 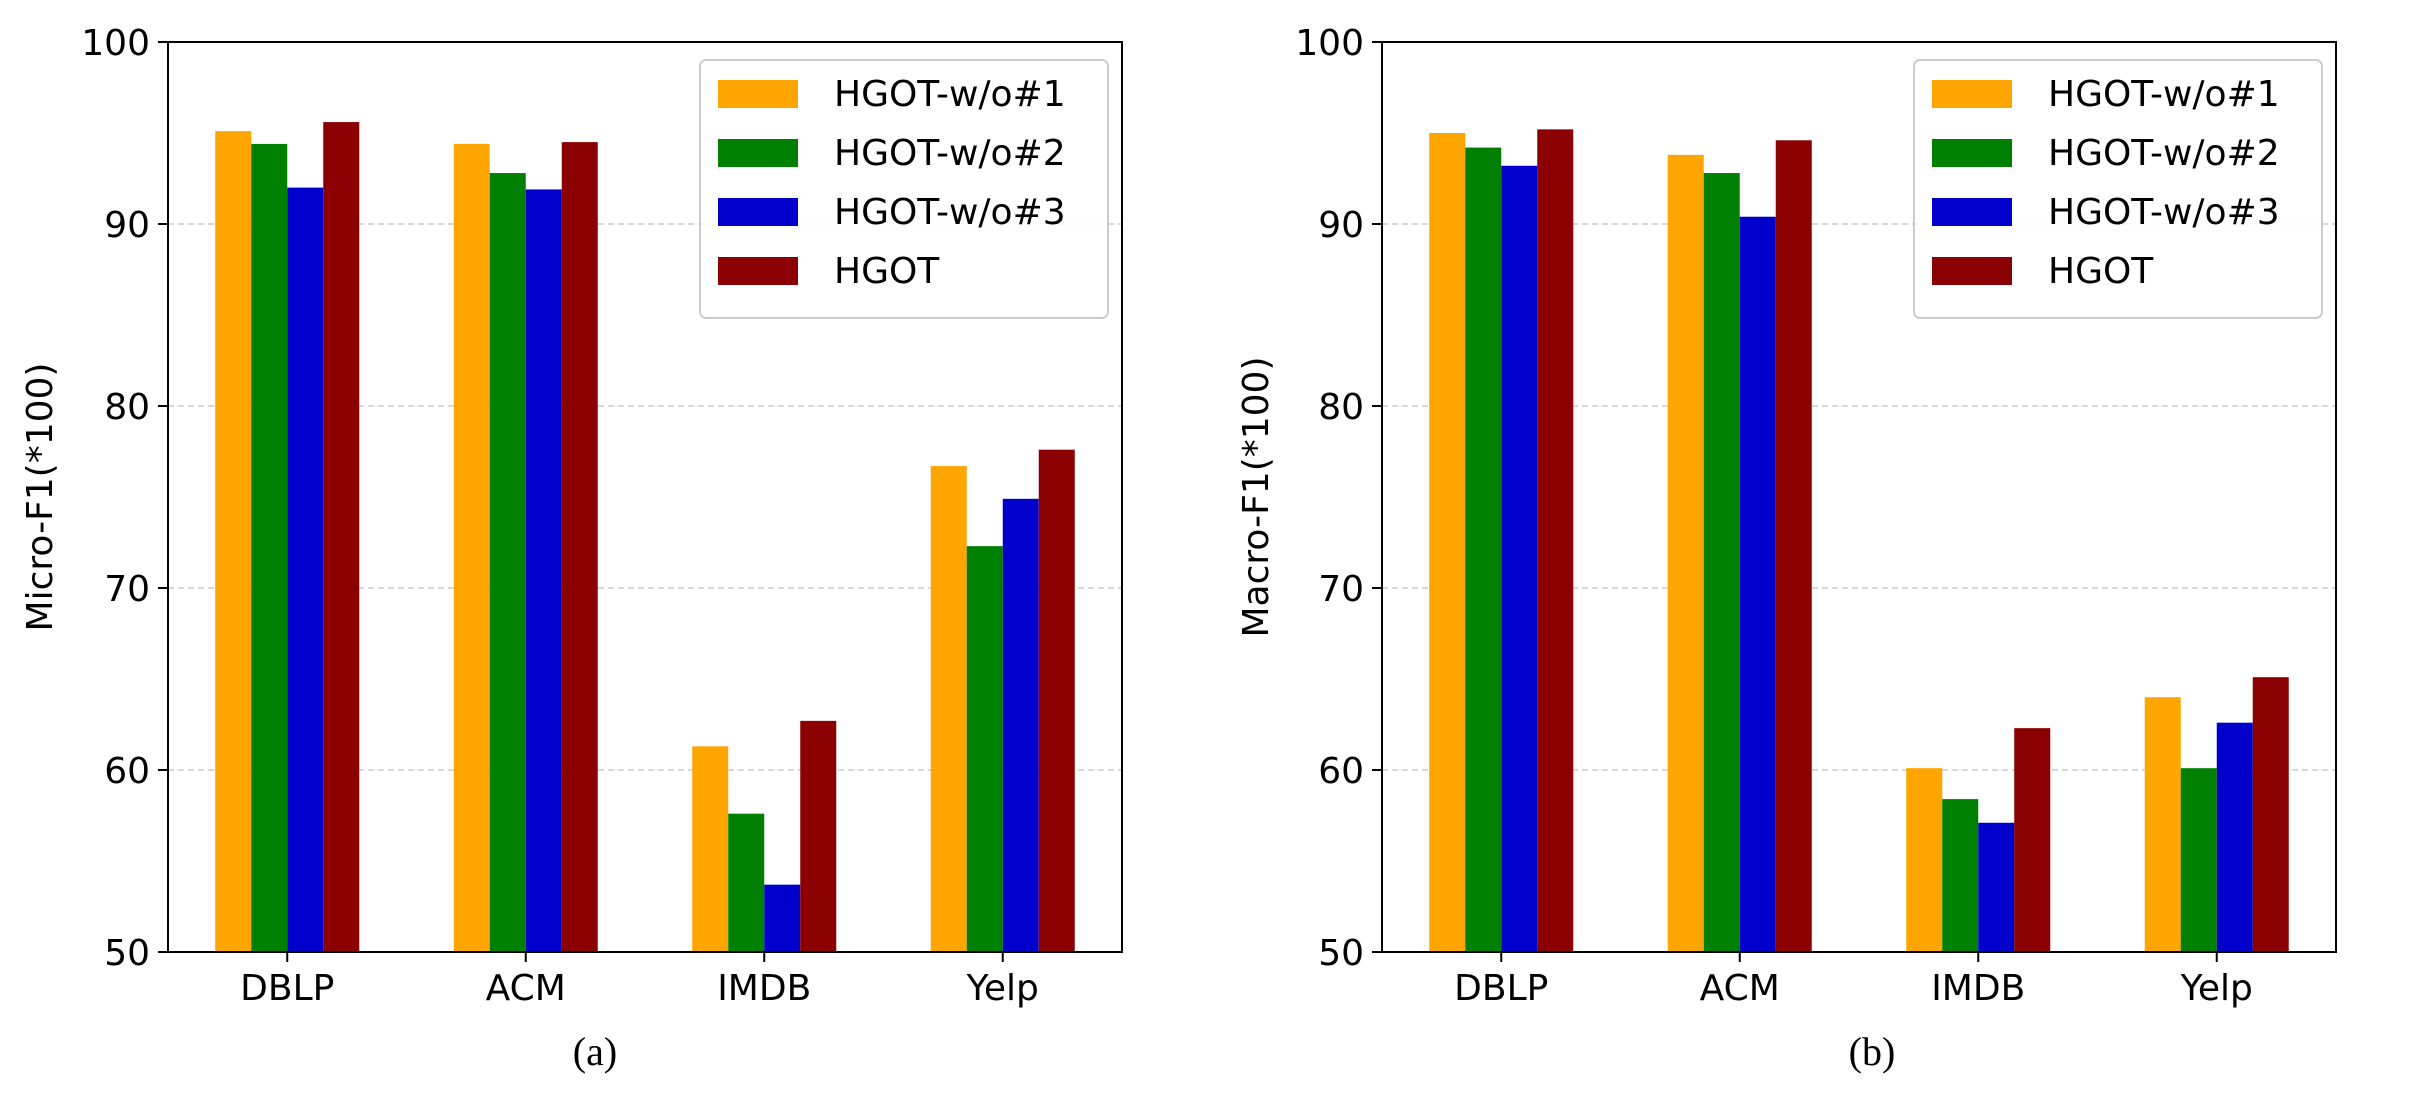 I want to click on y-axis-label: Macro-F1(*100), so click(x=1256, y=496).